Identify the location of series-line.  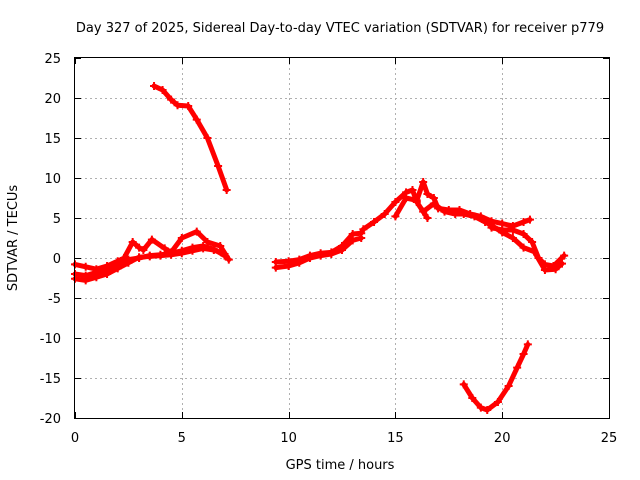
(462, 204).